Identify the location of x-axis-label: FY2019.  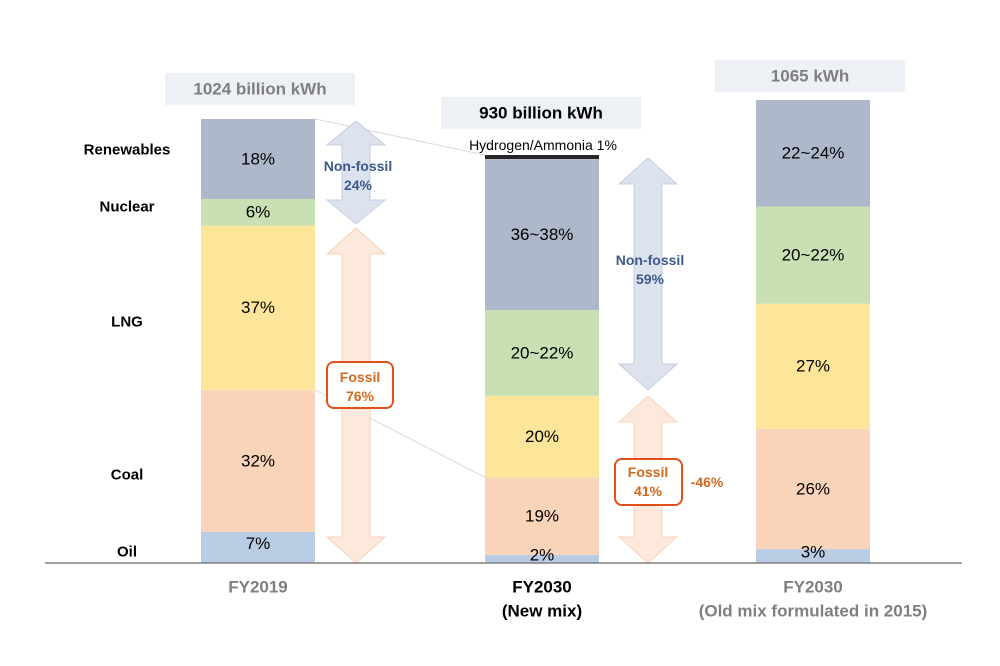
(258, 587).